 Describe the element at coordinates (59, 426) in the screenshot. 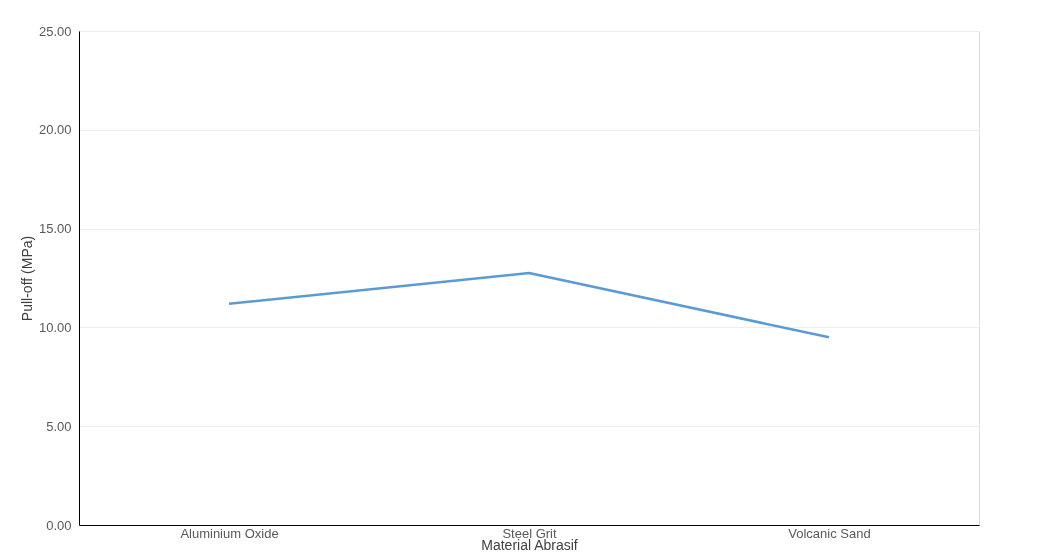

I see `y-tick-label: 5.00` at that location.